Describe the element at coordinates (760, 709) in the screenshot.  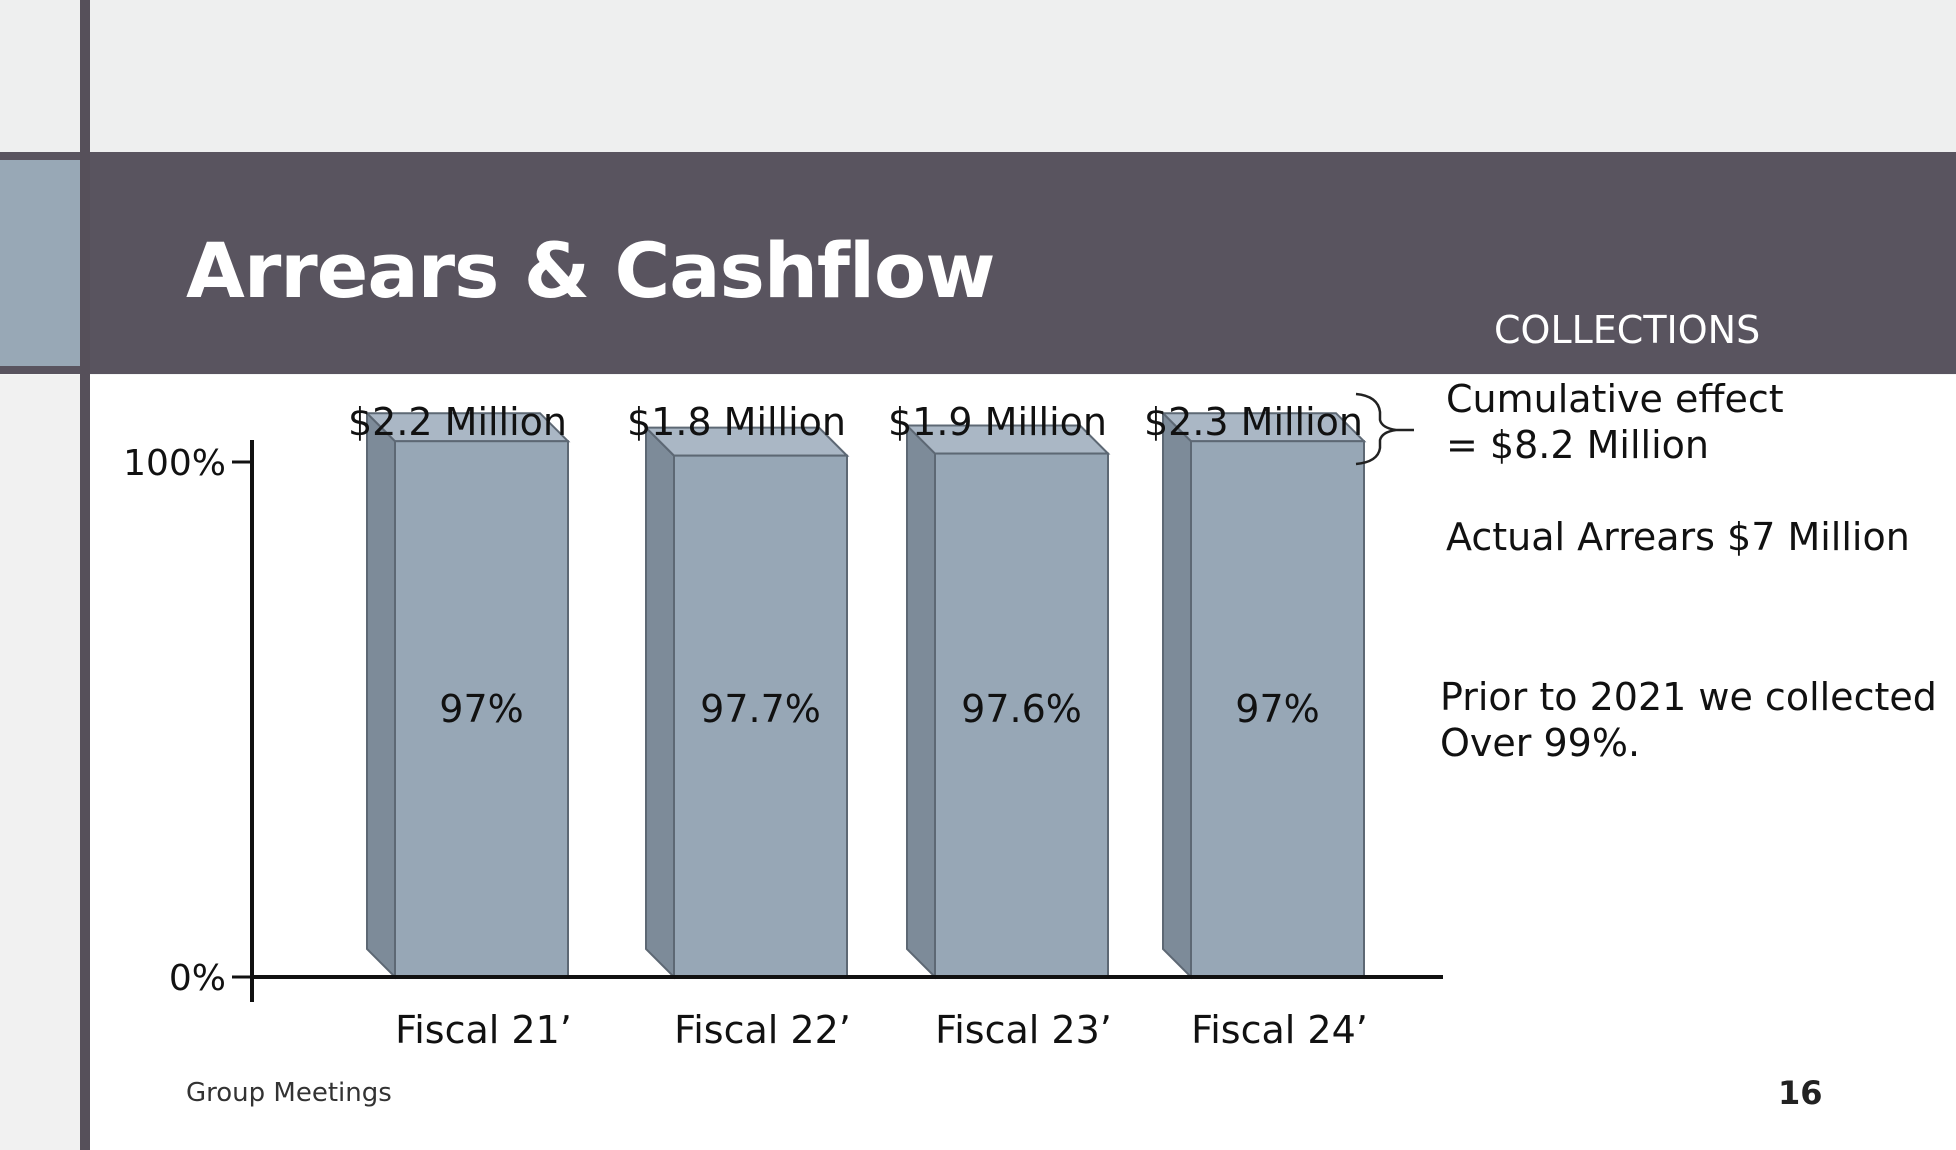
I see `bar-value-label: 97.7%` at that location.